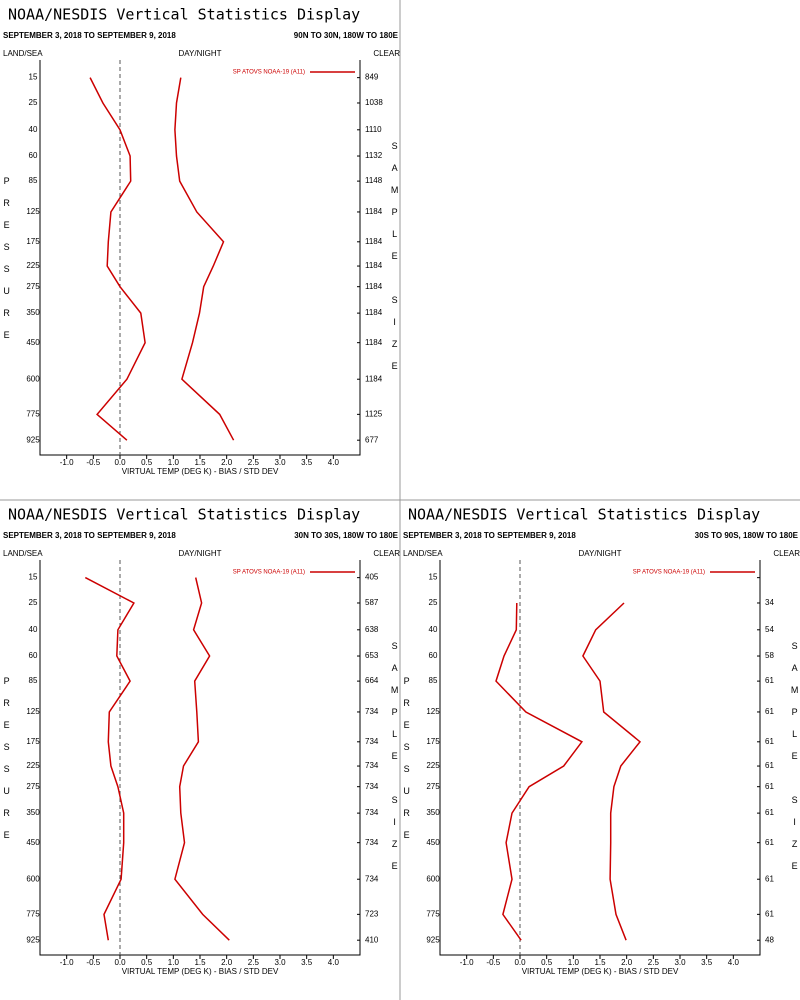  I want to click on y-tick-label: 85, so click(33, 680).